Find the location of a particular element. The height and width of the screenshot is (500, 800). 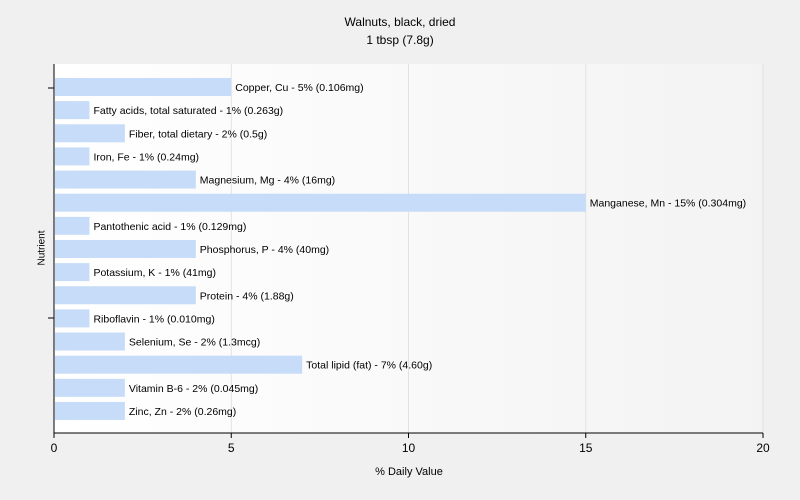

bar-label: Total lipid (fat) - 7% (4.60g) is located at coordinates (369, 366).